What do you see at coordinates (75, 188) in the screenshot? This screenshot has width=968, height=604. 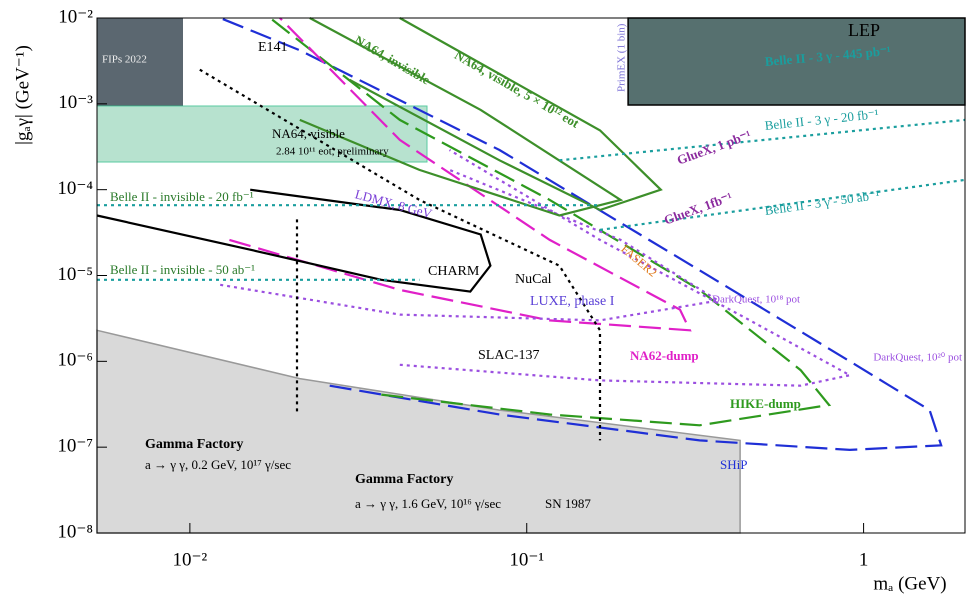 I see `y-tick-label: 10⁻⁴` at bounding box center [75, 188].